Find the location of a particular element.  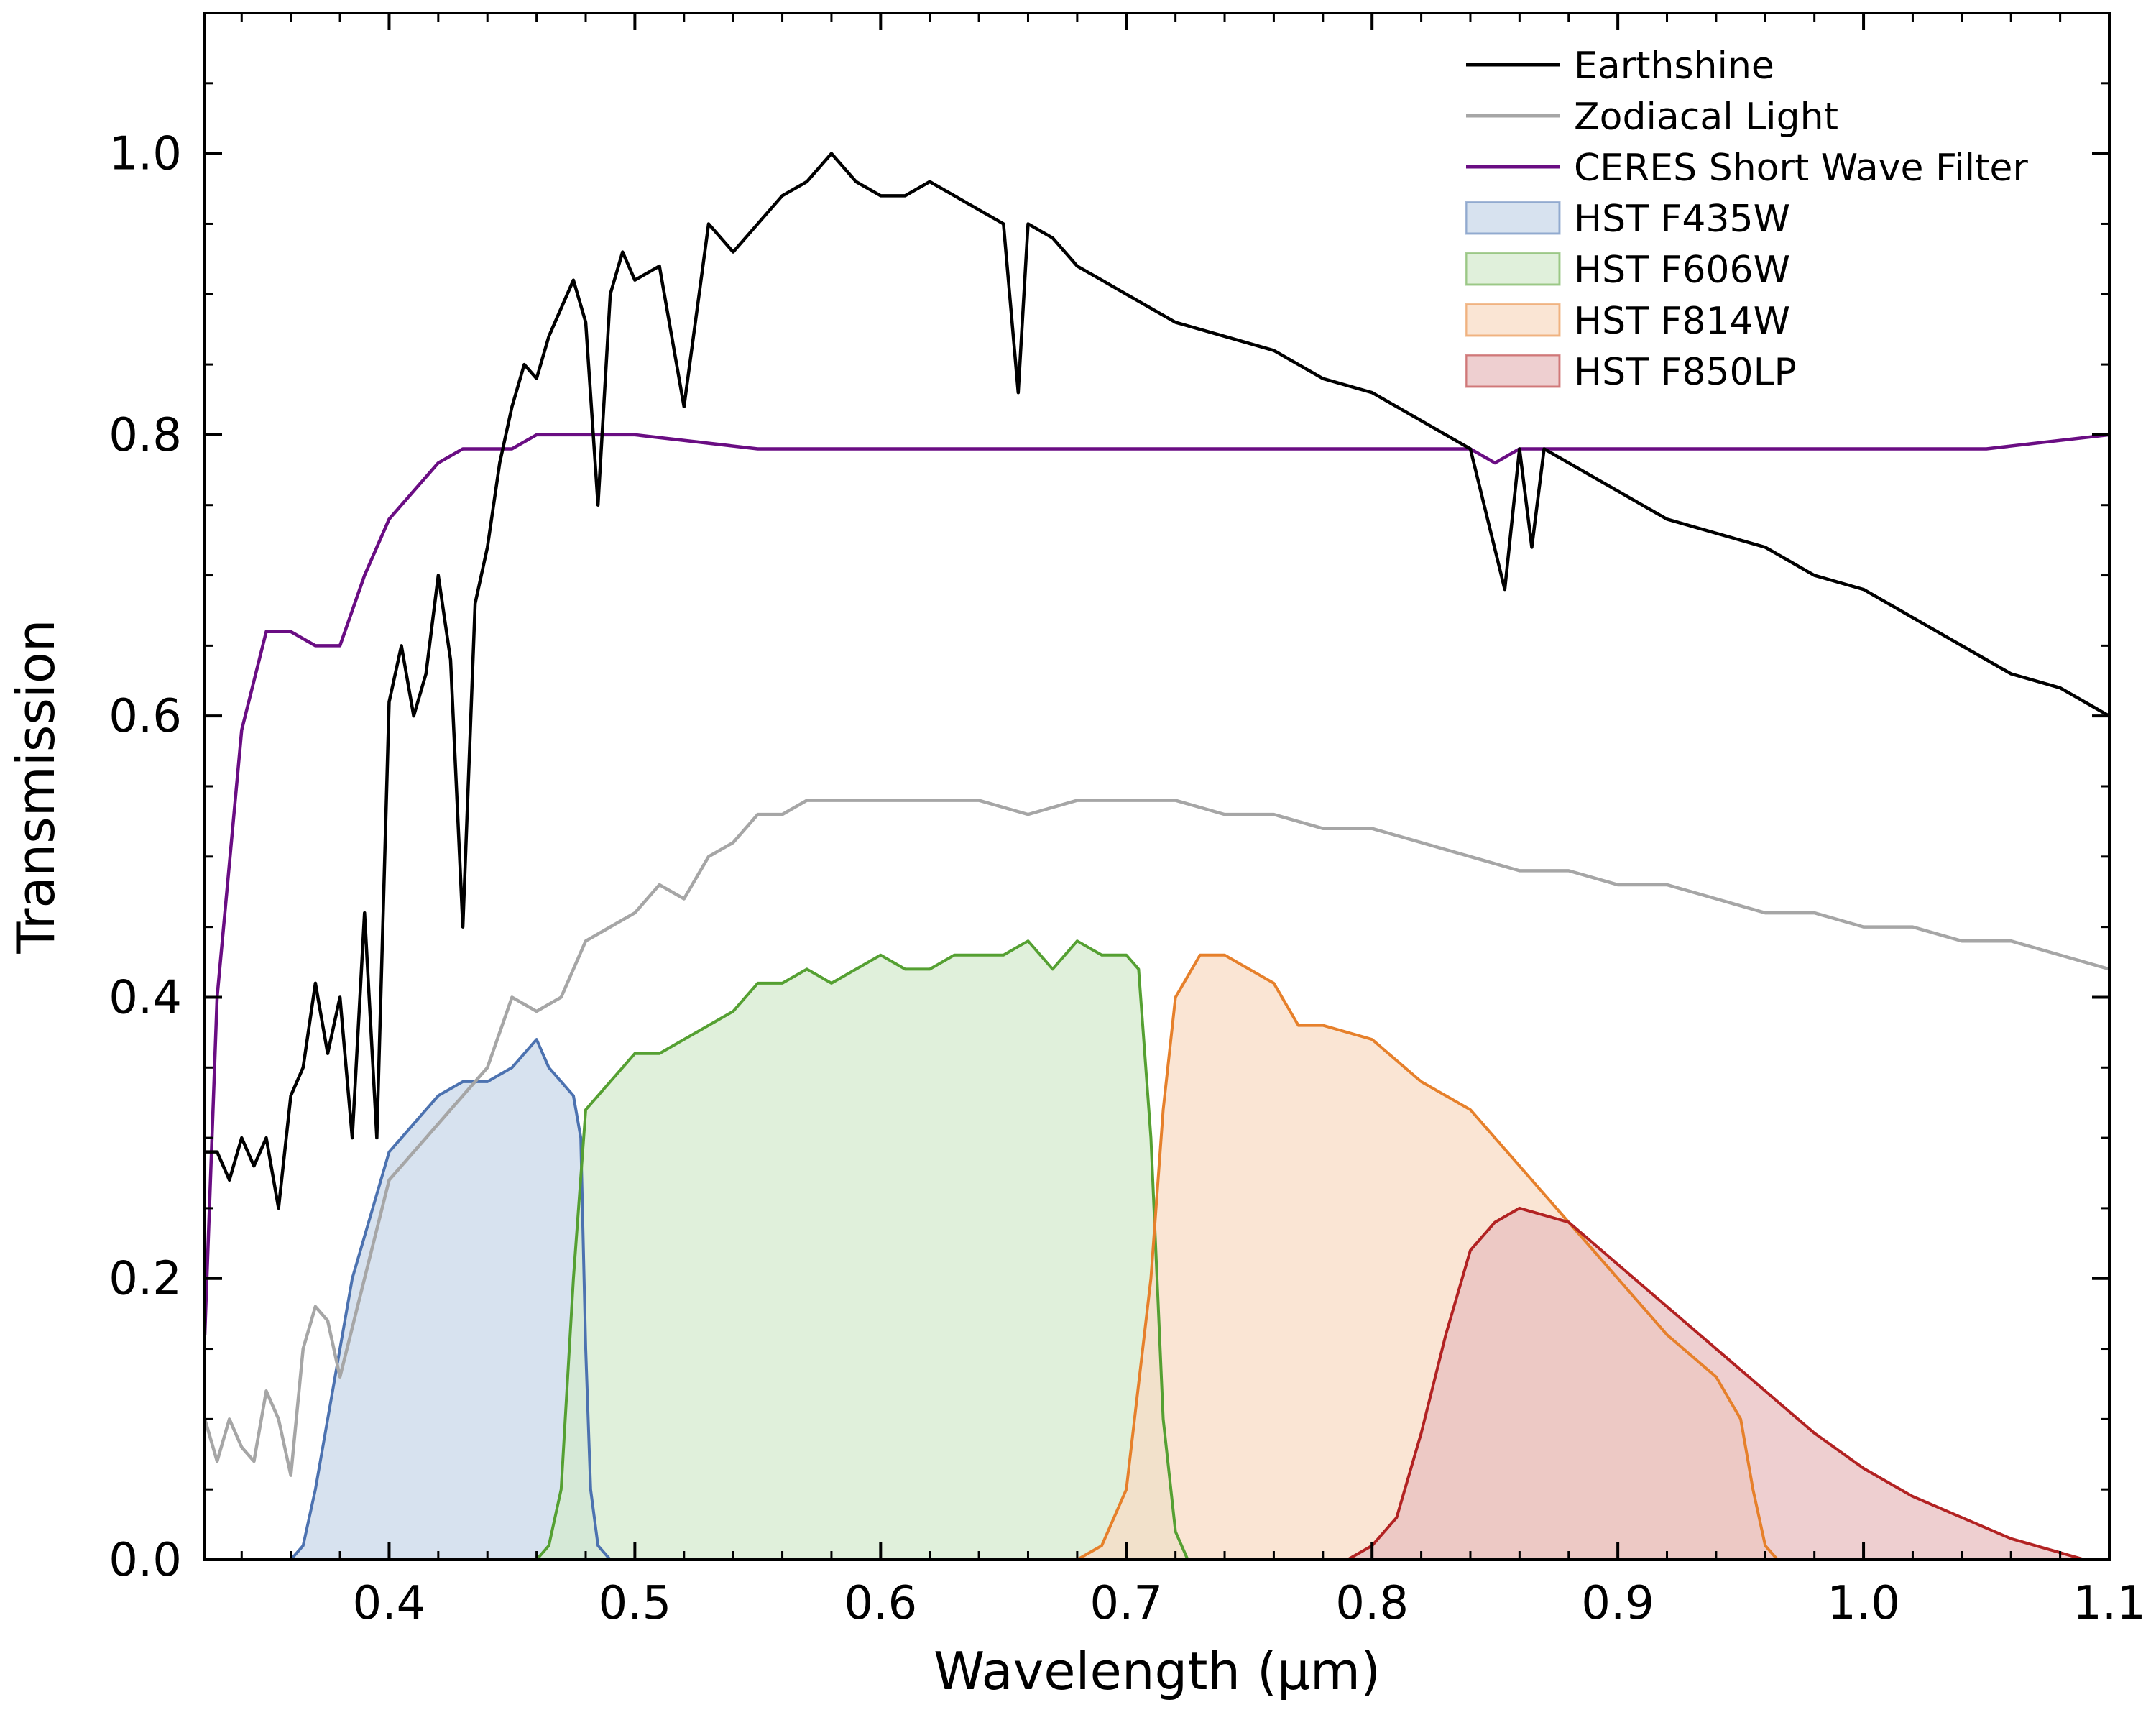

area-outline-hst-f850lp is located at coordinates (1728, 1383).